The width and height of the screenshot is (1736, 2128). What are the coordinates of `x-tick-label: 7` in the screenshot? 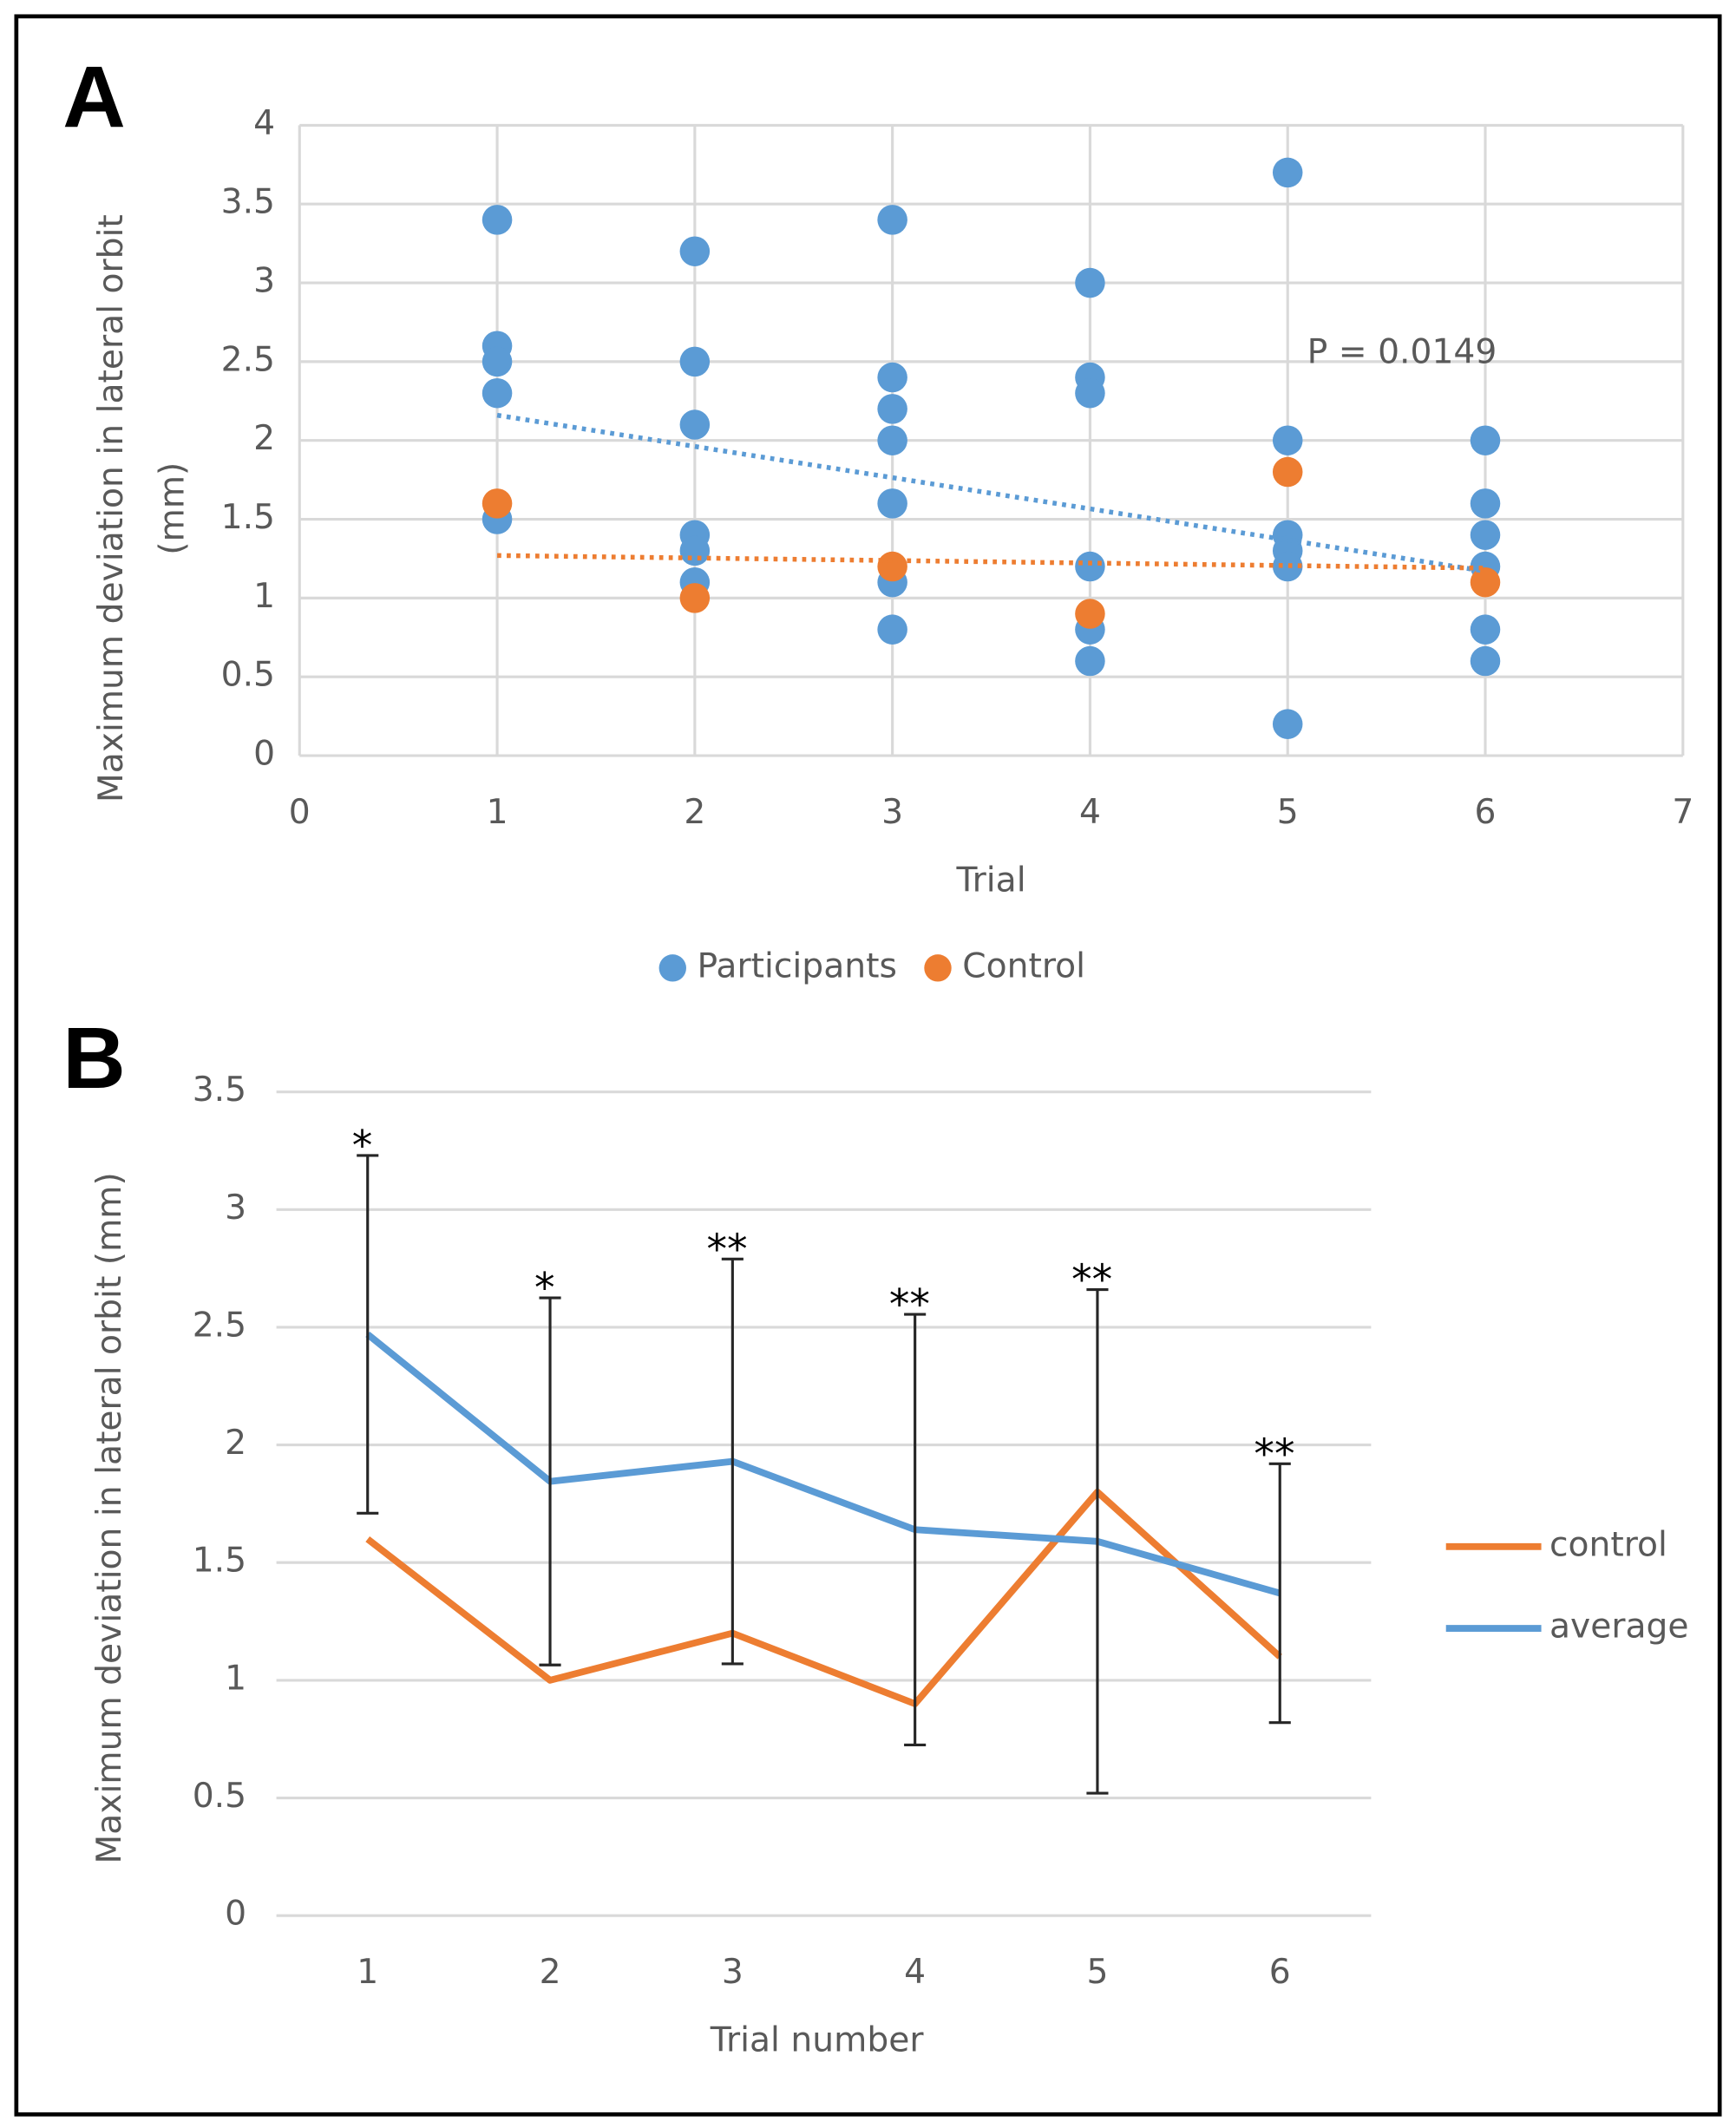 It's located at (1683, 812).